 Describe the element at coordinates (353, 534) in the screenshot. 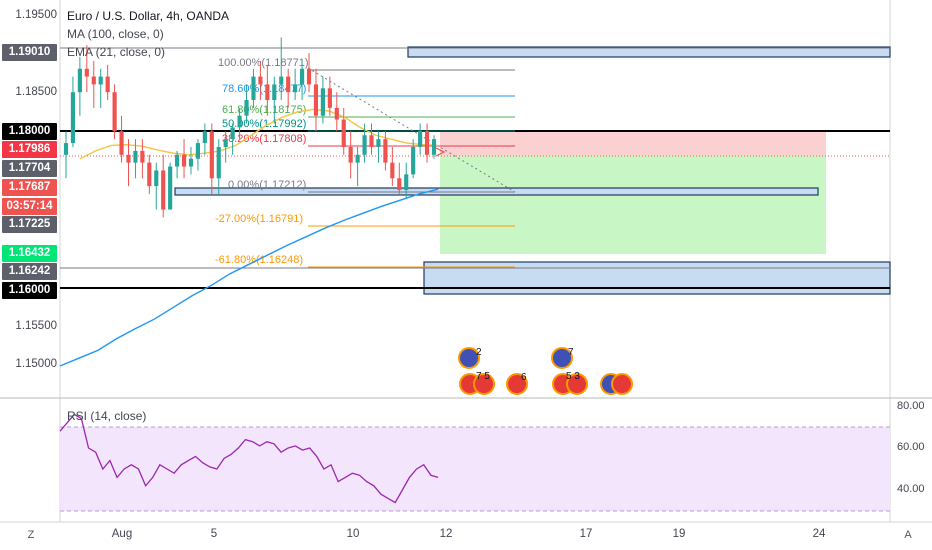

I see `time-axis-label: 10` at that location.